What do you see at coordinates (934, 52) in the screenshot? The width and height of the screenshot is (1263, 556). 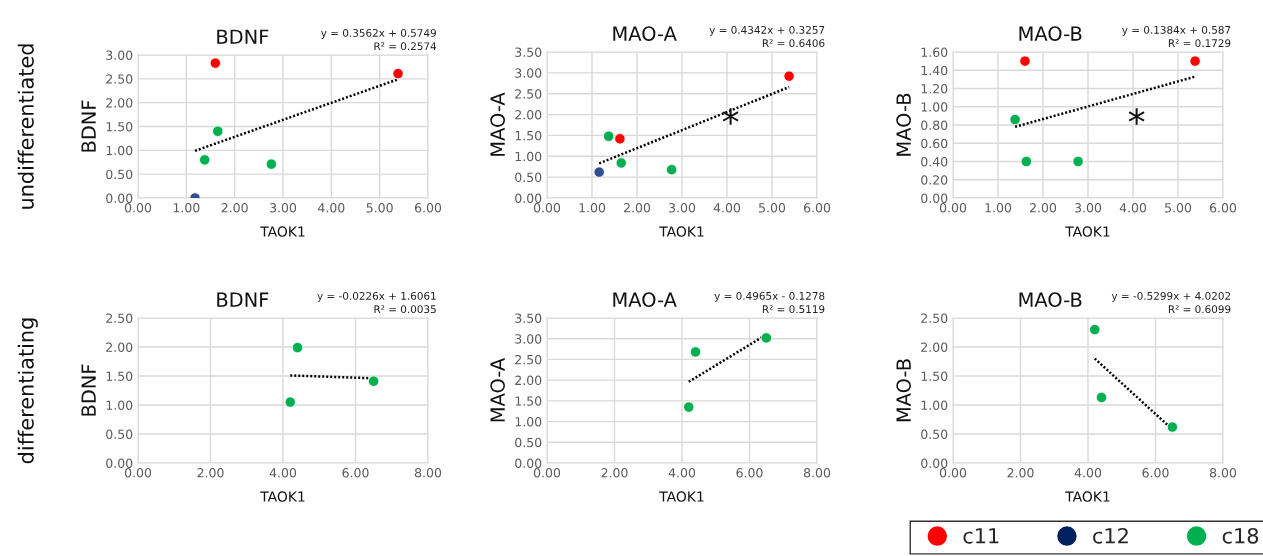 I see `y-tick-label: 1.60` at bounding box center [934, 52].